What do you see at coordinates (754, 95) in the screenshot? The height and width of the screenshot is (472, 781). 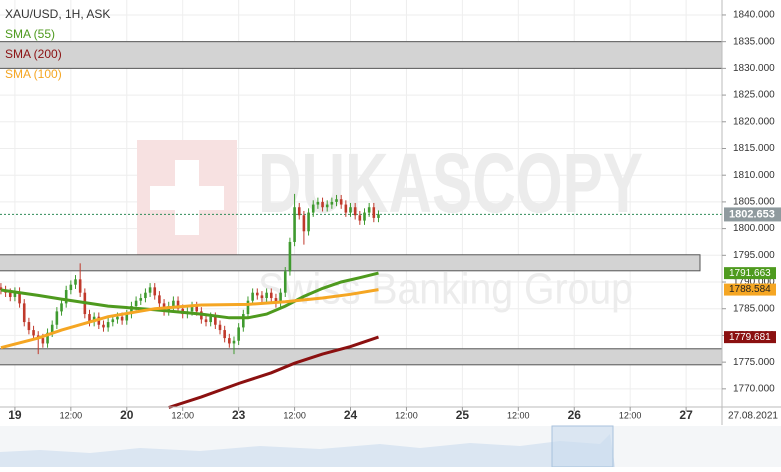 I see `y-tick-label: 1825.000` at bounding box center [754, 95].